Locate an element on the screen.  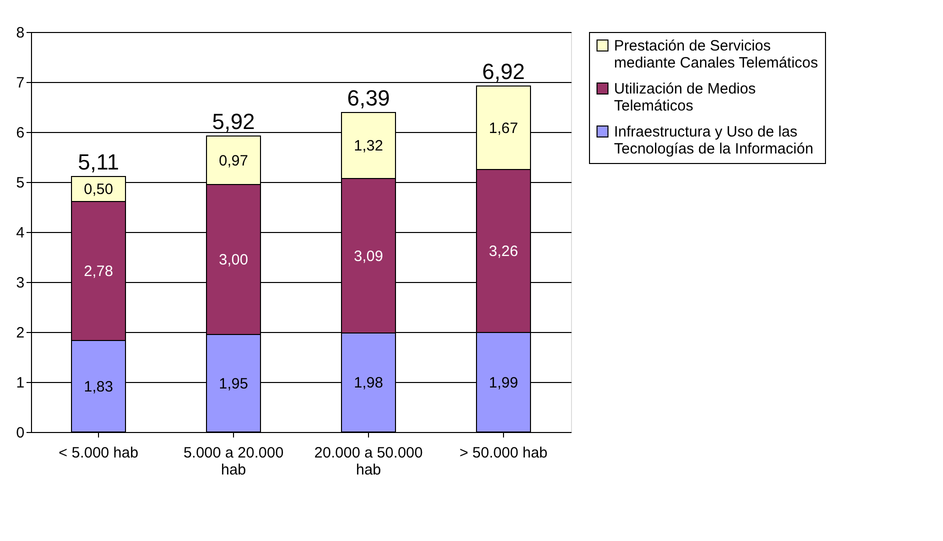
total-label: 6,39 is located at coordinates (368, 98).